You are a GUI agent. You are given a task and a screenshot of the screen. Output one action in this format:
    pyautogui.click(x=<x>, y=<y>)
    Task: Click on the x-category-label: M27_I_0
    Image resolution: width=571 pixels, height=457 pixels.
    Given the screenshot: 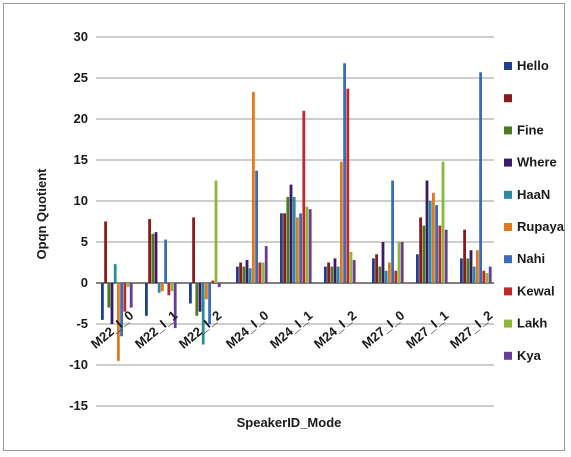 What is the action you would take?
    pyautogui.click(x=383, y=330)
    